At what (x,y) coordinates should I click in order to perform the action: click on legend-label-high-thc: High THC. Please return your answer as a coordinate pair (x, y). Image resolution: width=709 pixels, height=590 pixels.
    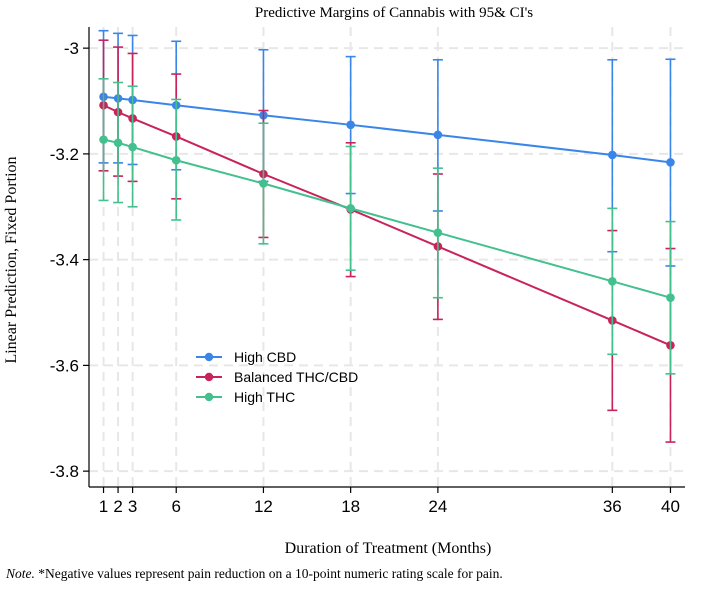
    Looking at the image, I should click on (264, 397).